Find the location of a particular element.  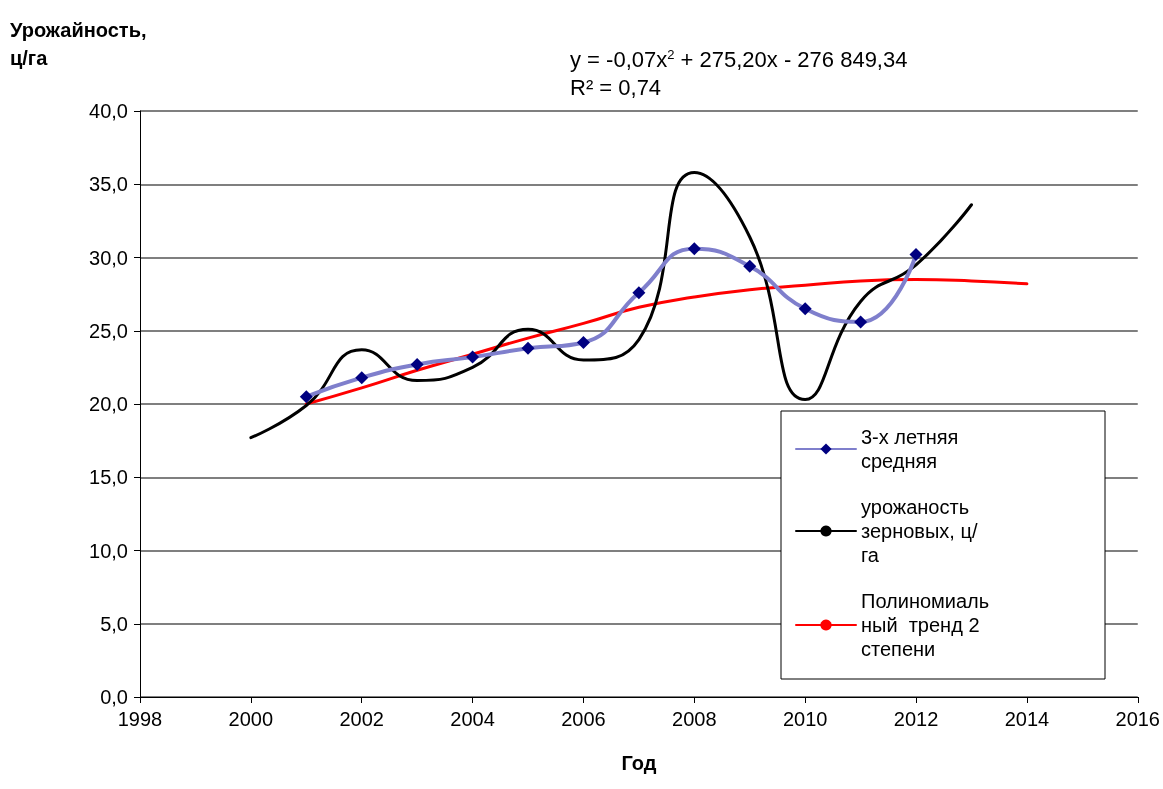

x-tick-label: 2010 is located at coordinates (805, 719).